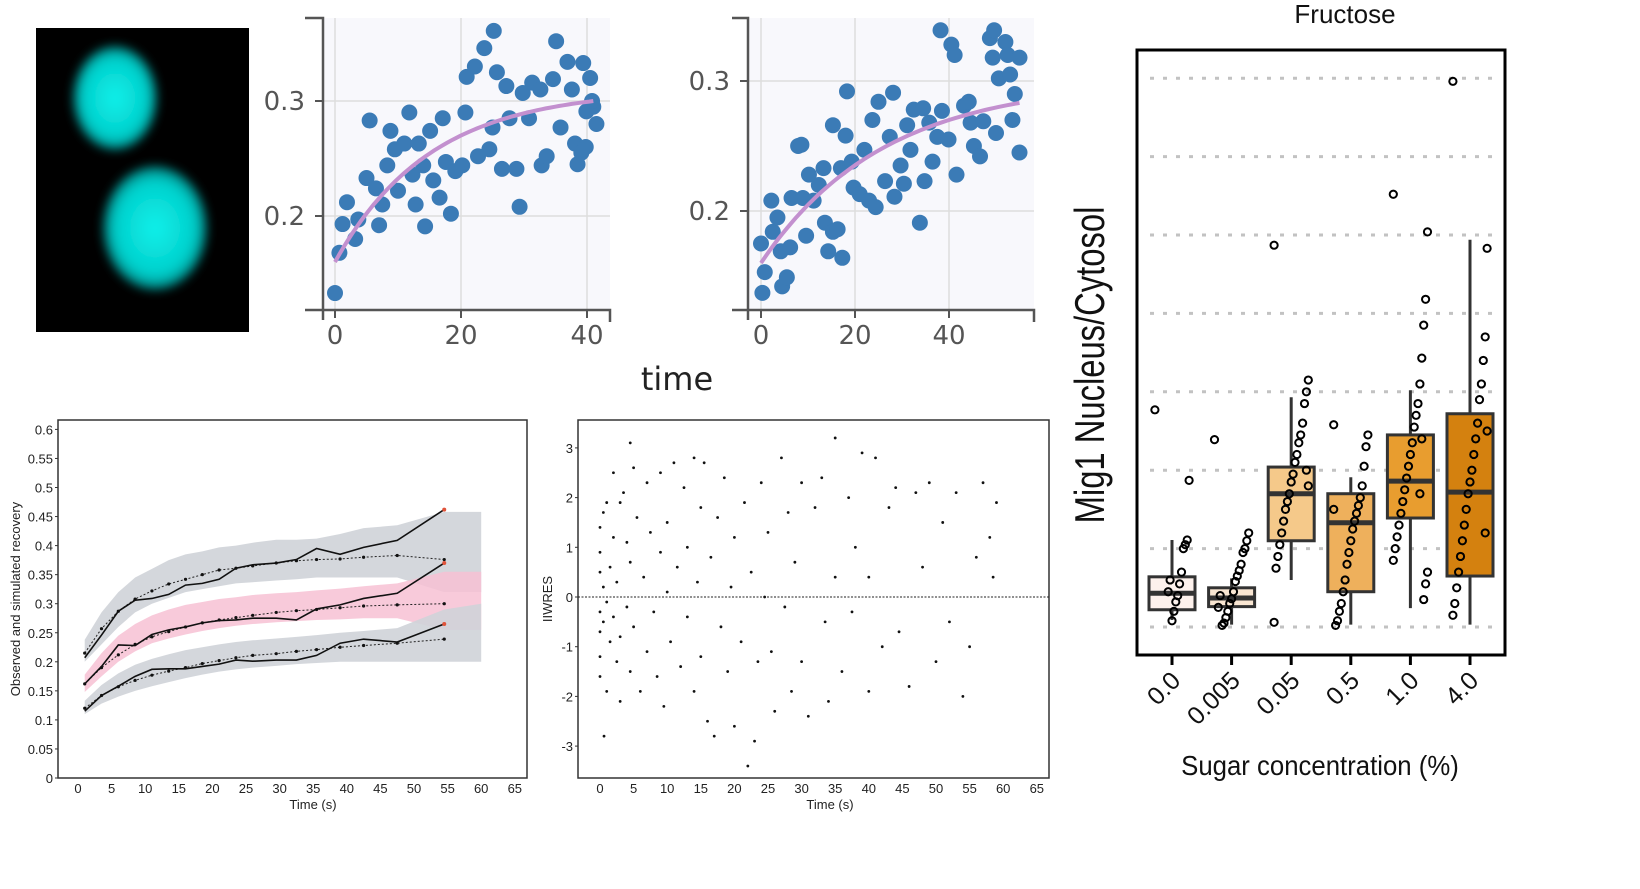 The image size is (1640, 889). I want to click on y-tick-label: 0.6, so click(44, 429).